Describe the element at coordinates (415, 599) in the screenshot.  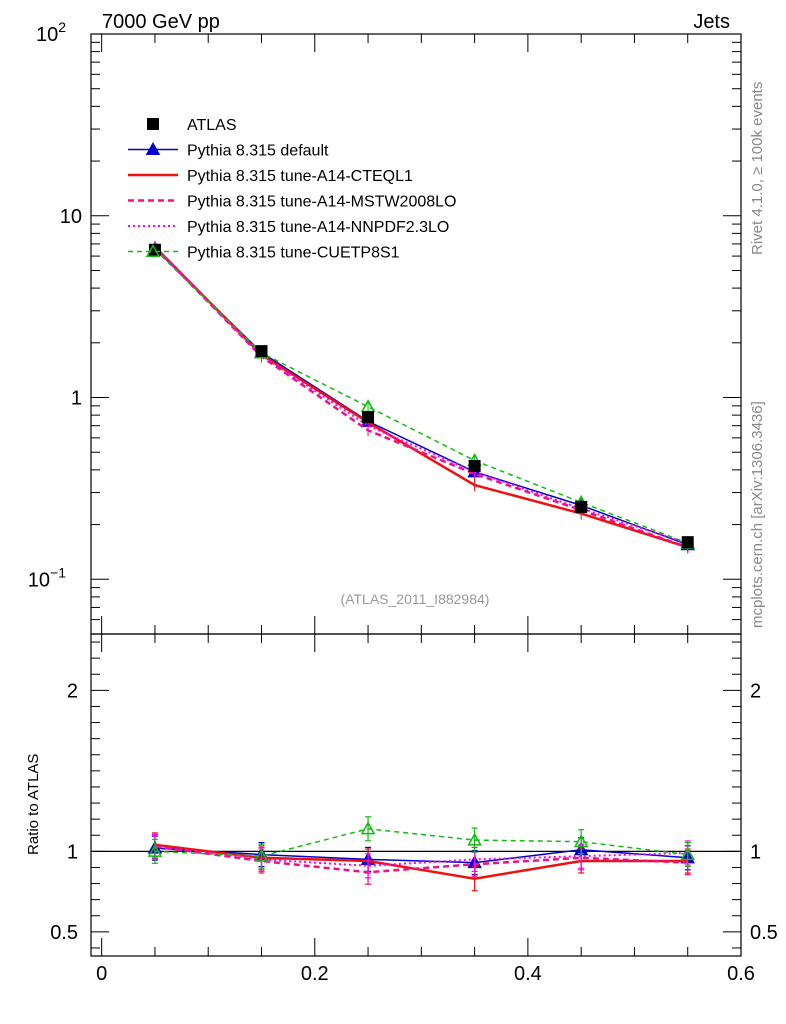
I see `analysis-reference: (ATLAS_2011_I882984)` at that location.